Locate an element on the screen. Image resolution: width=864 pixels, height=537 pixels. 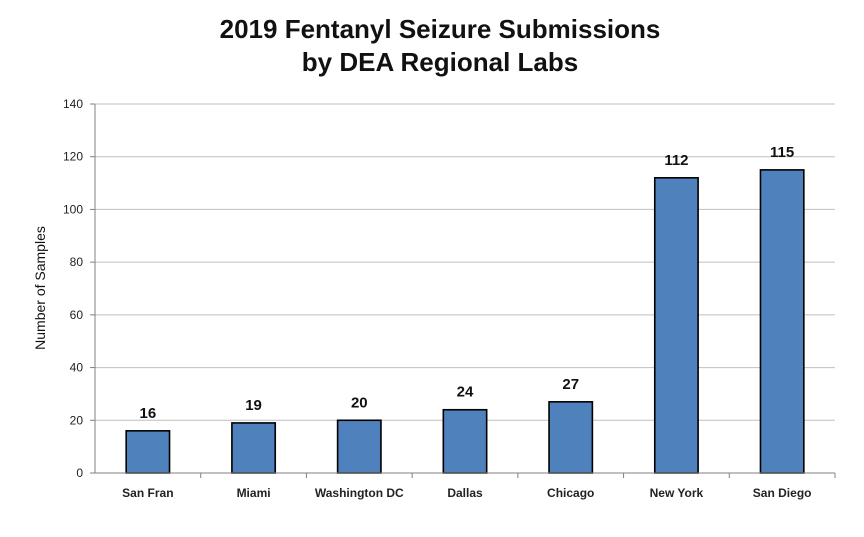
data-label: 115 is located at coordinates (782, 152).